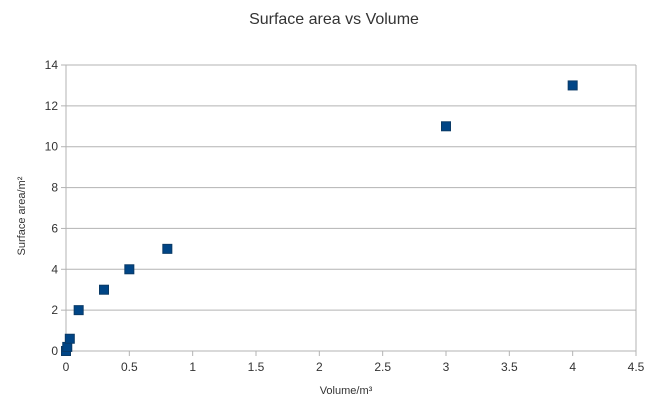 The width and height of the screenshot is (655, 411). I want to click on x-tick-label: 4.5, so click(636, 367).